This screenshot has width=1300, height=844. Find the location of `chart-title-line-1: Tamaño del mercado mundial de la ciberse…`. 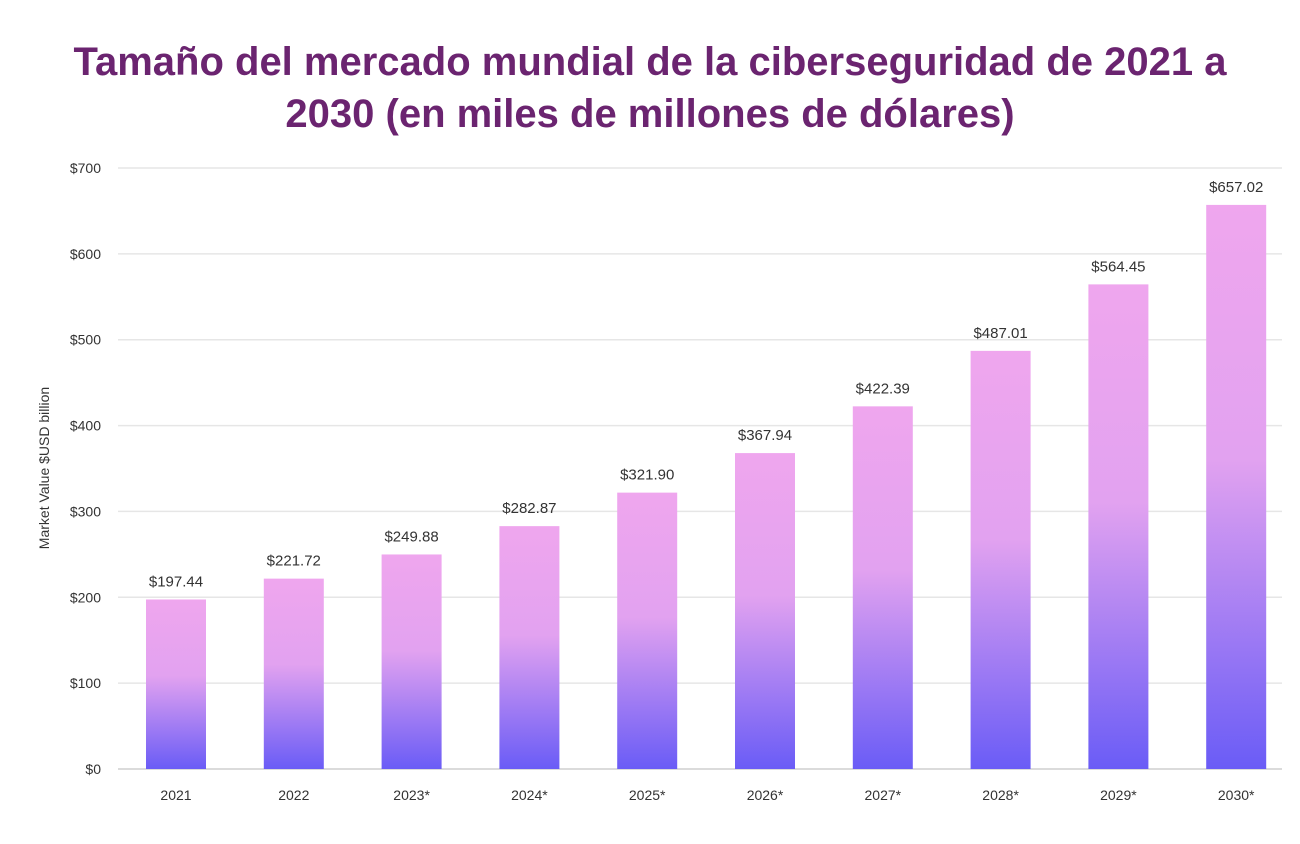

chart-title-line-1: Tamaño del mercado mundial de la ciberse… is located at coordinates (650, 62).